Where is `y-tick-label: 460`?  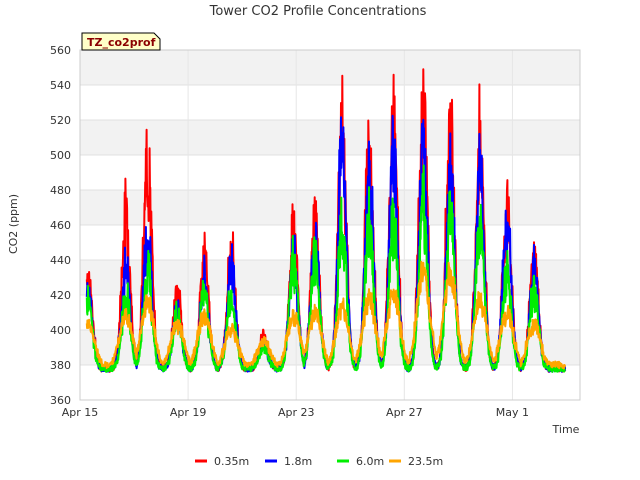
y-tick-label: 460 is located at coordinates (60, 225).